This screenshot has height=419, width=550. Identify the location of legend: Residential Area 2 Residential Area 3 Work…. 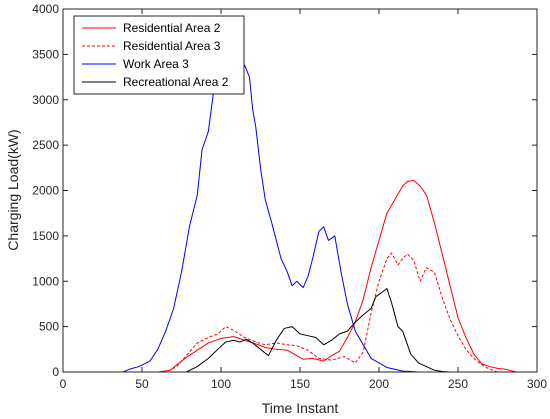
(159, 55).